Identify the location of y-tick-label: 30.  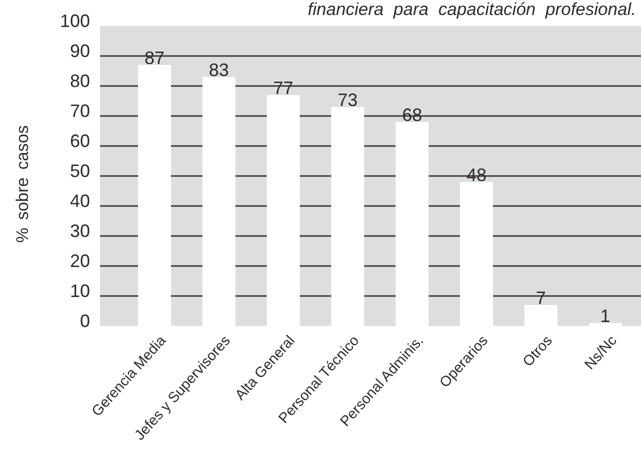
(80, 230).